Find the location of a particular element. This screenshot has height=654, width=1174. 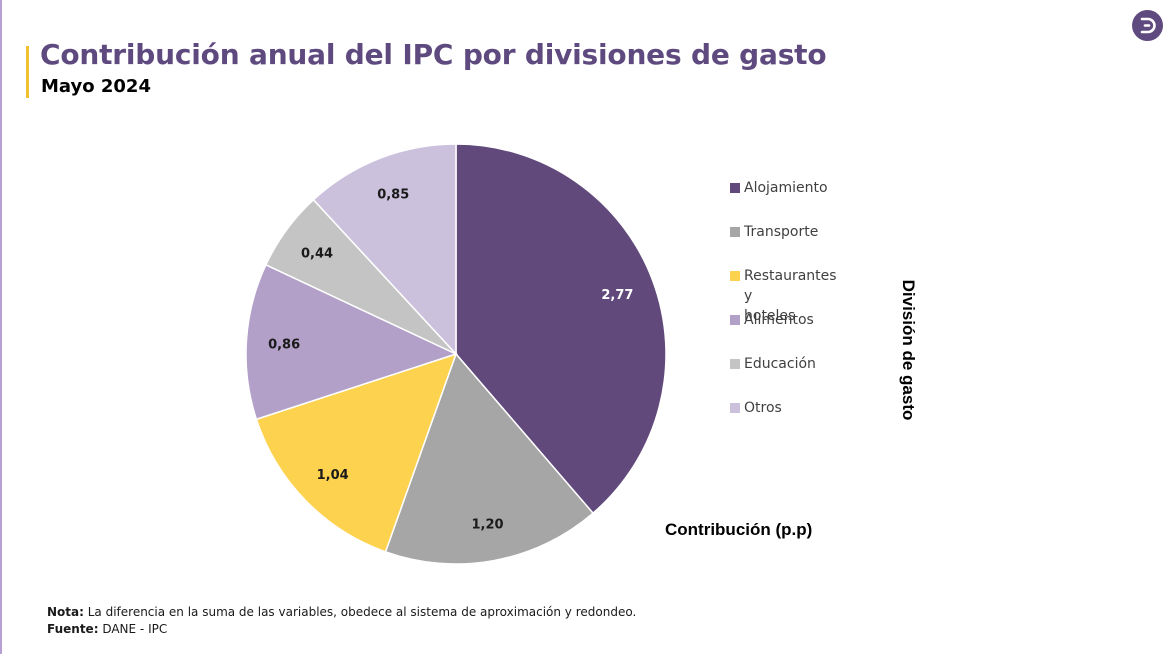

dane-d-logo-icon is located at coordinates (1147, 25).